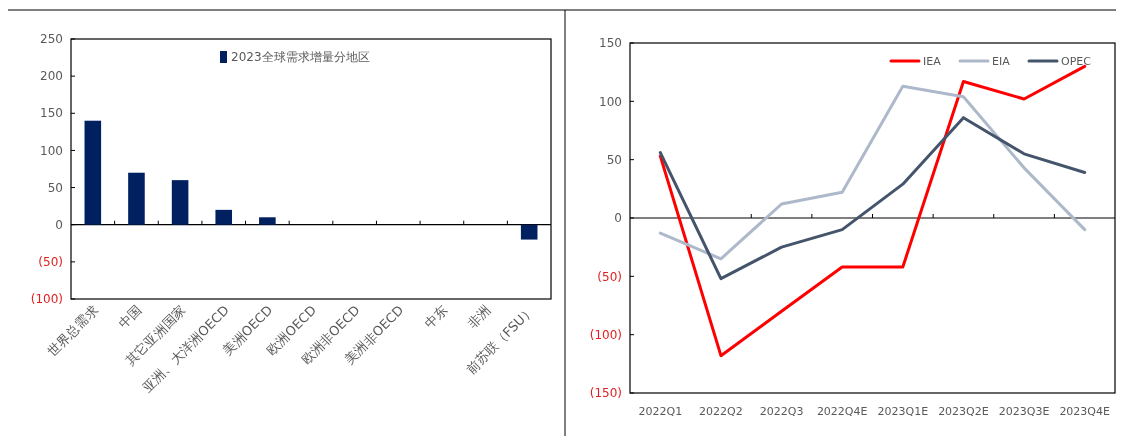 This screenshot has width=1124, height=444. I want to click on legend-label: OPEC, so click(1076, 61).